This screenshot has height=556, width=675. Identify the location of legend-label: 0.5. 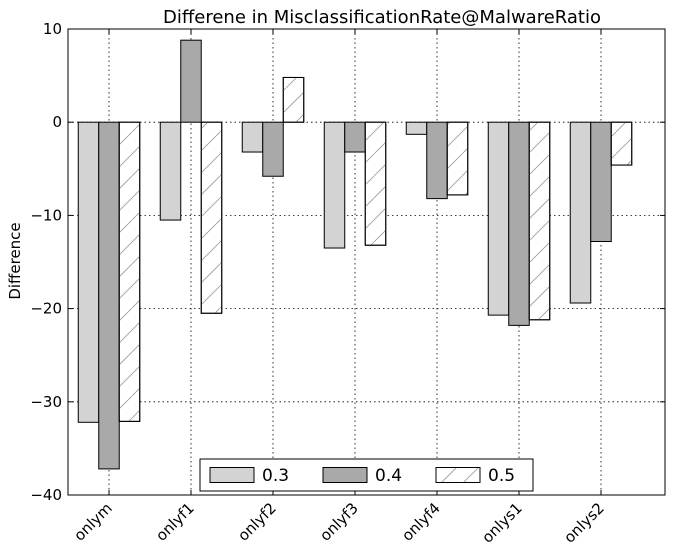
(501, 476).